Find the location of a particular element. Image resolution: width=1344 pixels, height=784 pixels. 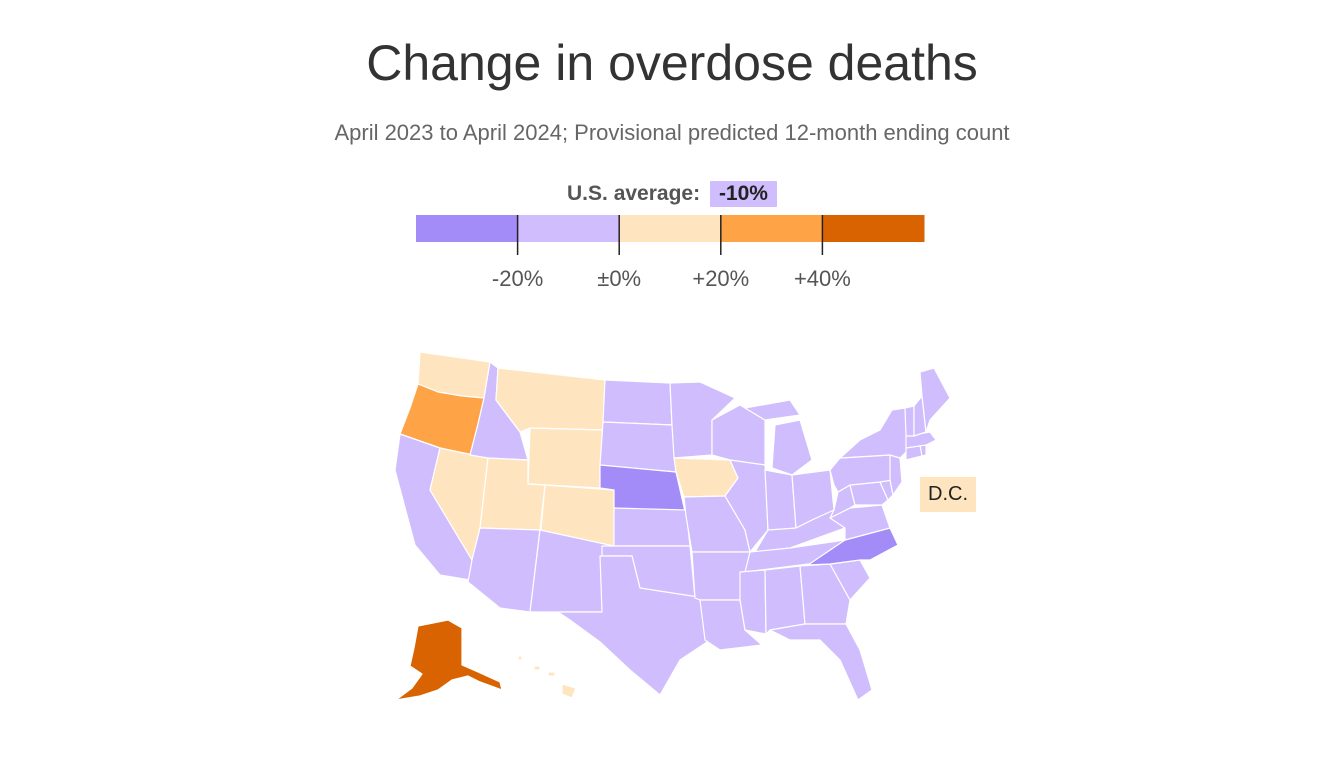

state-vt is located at coordinates (909, 421).